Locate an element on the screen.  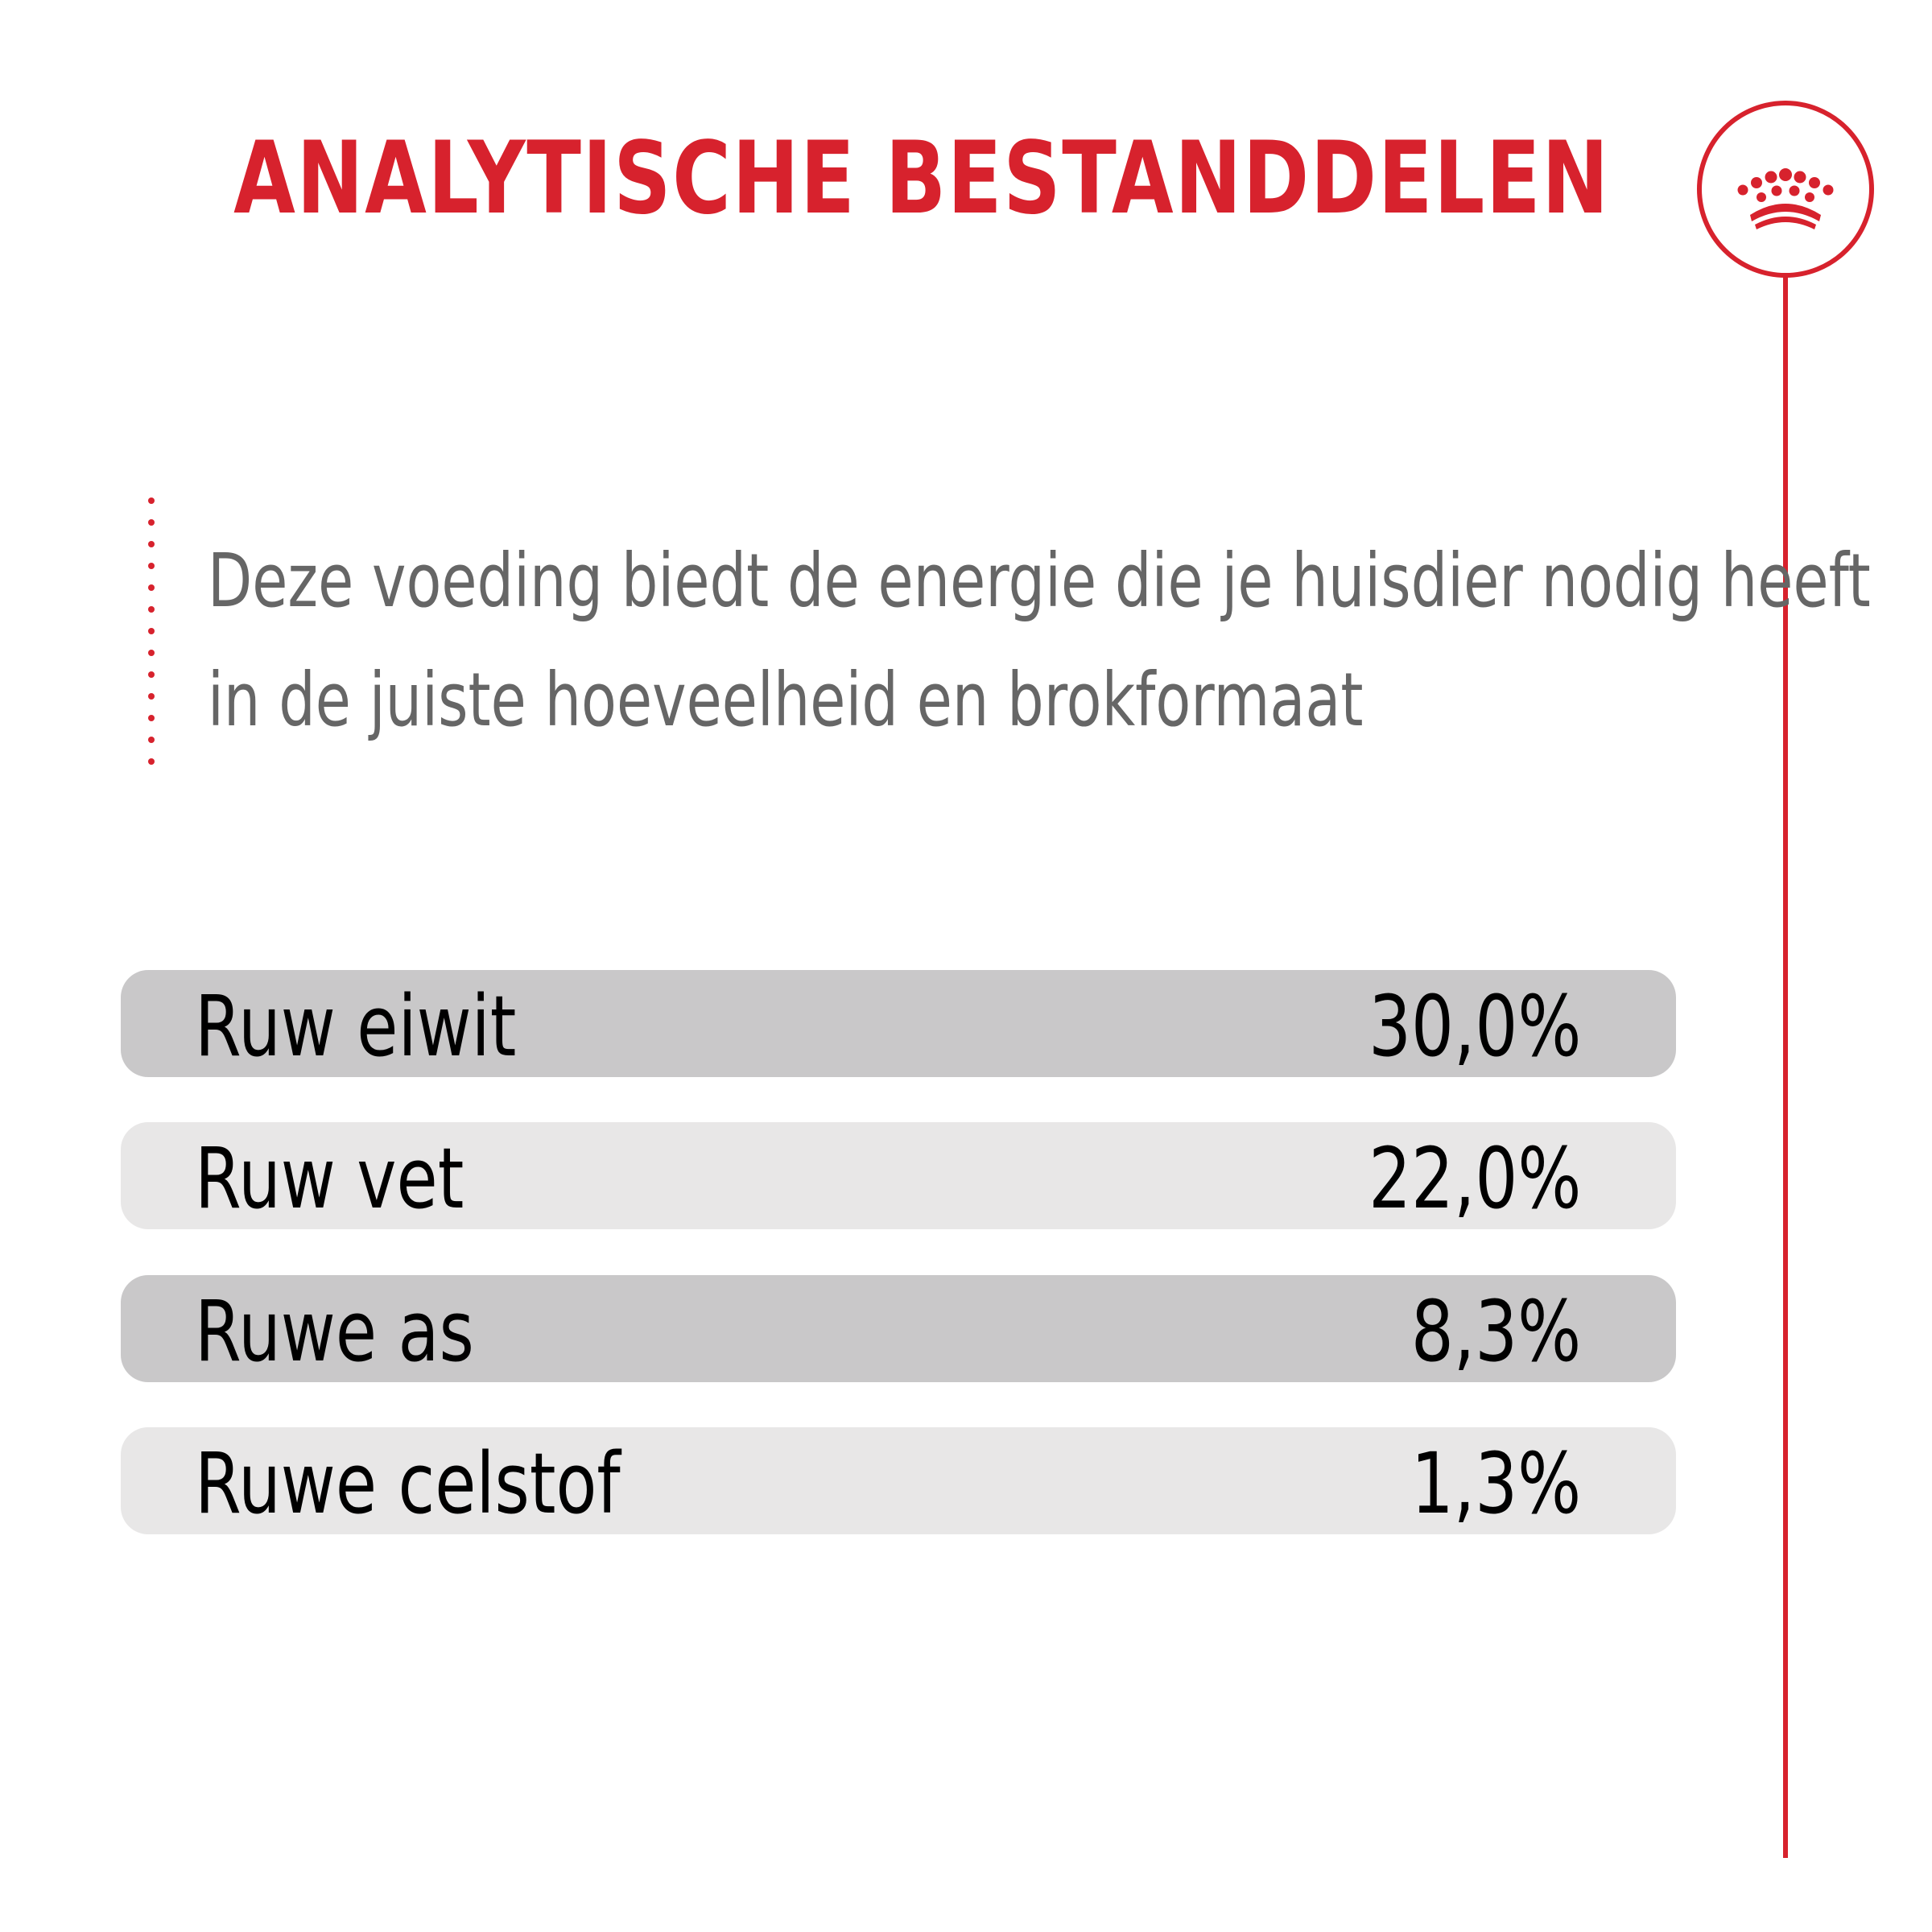
nutrient-row-ash: Ruwe as 8,3% is located at coordinates (898, 1328).